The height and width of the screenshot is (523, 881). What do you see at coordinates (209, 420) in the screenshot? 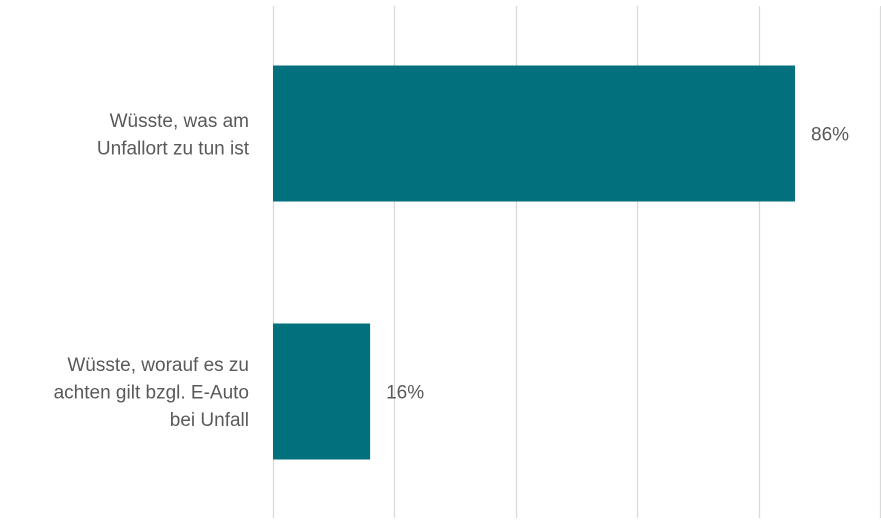
I see `category-label-line: bei Unfall` at bounding box center [209, 420].